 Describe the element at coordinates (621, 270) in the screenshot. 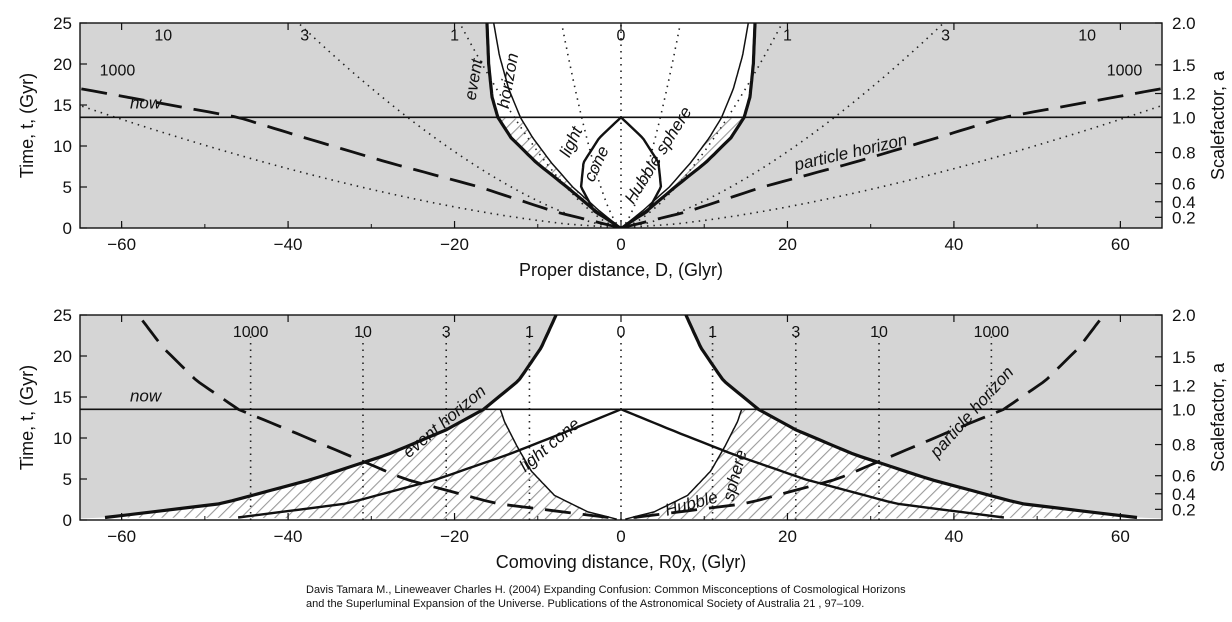

I see `x-axis-label: Proper distance, D, (Glyr)` at that location.